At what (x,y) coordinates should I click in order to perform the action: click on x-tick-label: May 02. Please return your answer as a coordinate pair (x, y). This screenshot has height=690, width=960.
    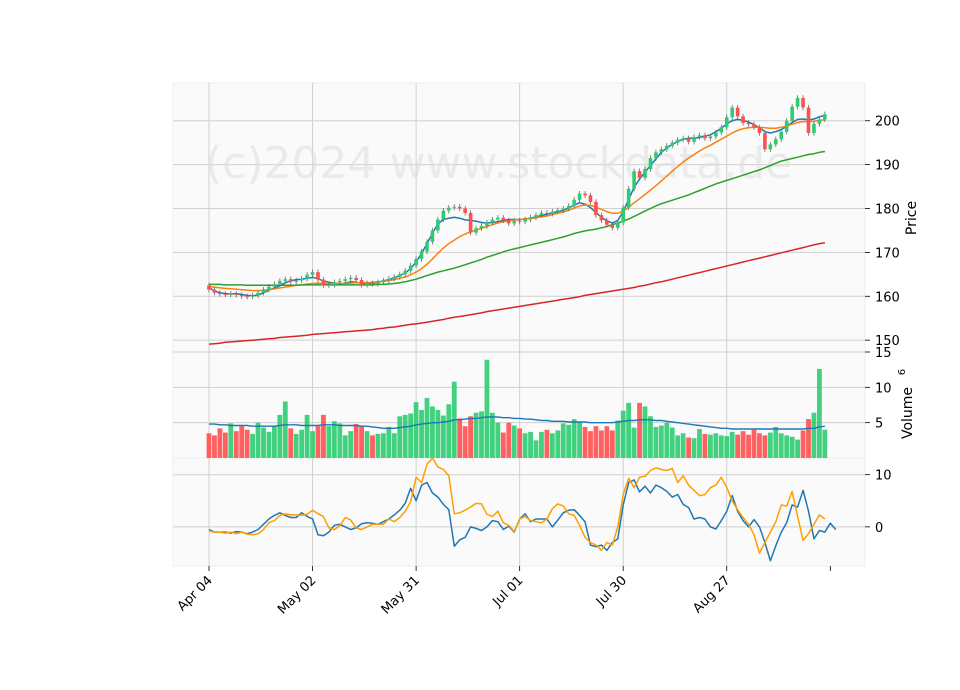
    Looking at the image, I should click on (297, 595).